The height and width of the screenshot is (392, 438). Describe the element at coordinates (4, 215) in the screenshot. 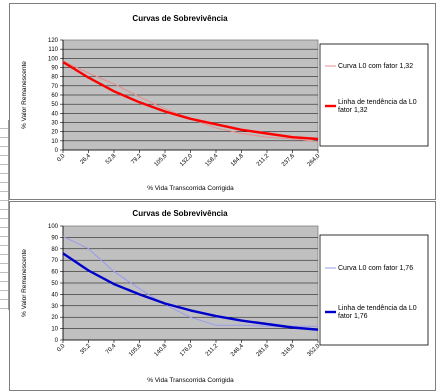

I see `spreadsheet-row-strip` at that location.